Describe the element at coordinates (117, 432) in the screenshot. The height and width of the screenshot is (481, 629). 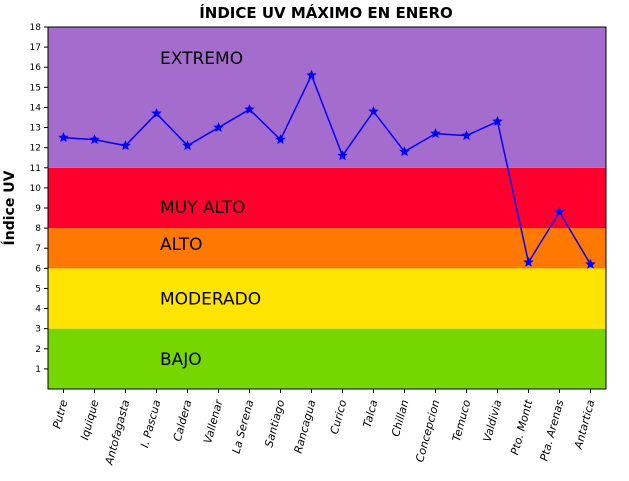
I see `x-tick-label: Antofagasta` at that location.